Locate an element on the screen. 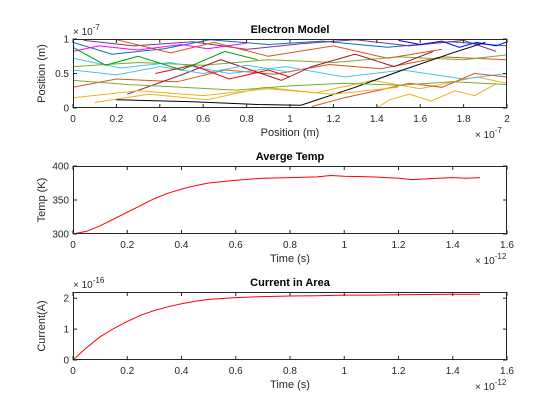  y-tick-label: 300 is located at coordinates (60, 235).